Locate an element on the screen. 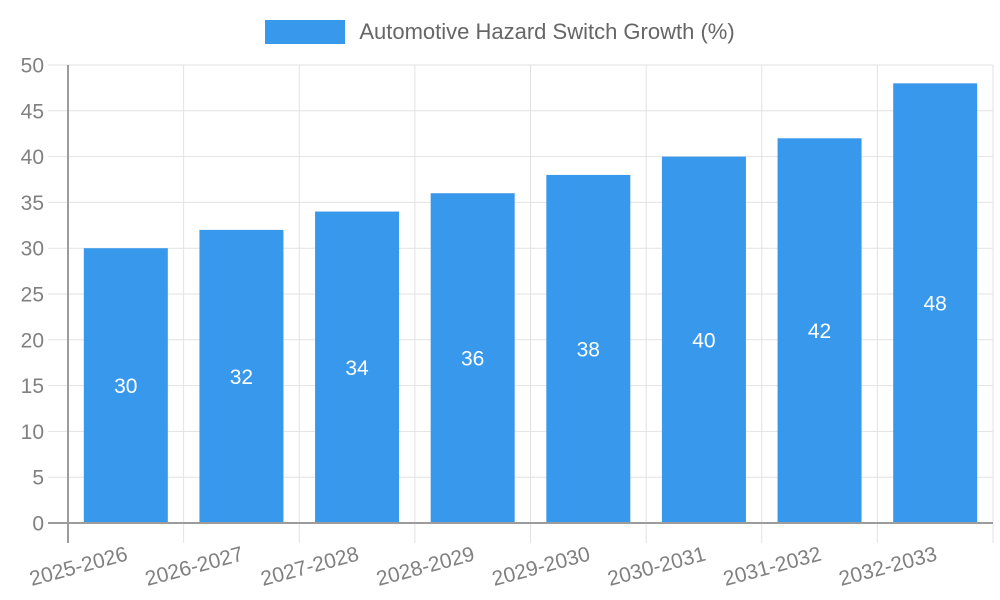 This screenshot has width=1000, height=600. x-tick-label: 2026-2027 is located at coordinates (194, 567).